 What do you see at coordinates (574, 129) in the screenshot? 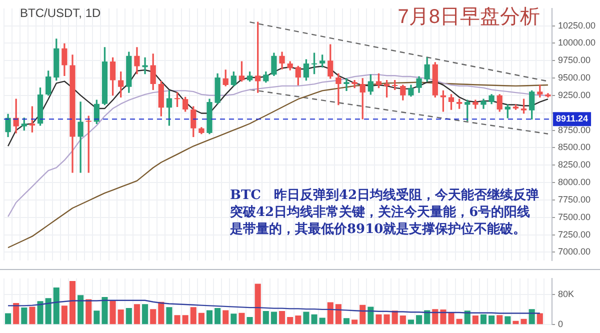
I see `y-tick-label: 8750.00` at bounding box center [574, 129].